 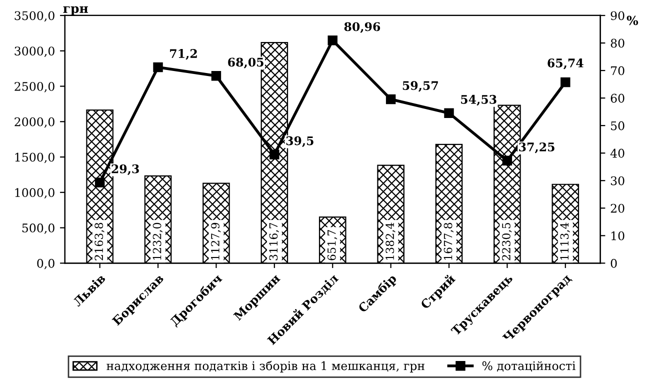 I want to click on data-label: 1113,4, so click(x=565, y=241).